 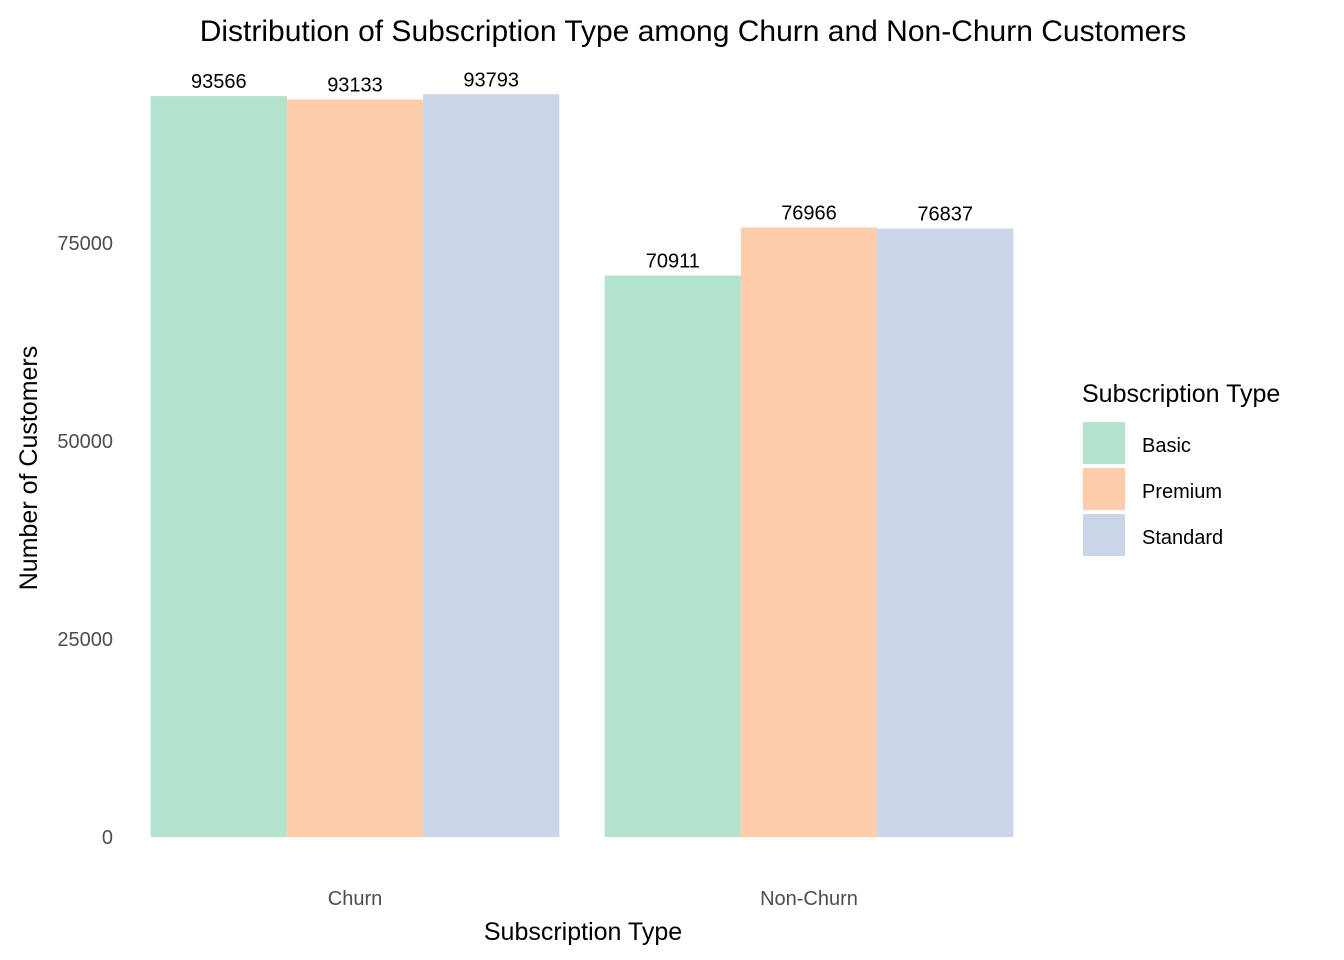 What do you see at coordinates (809, 899) in the screenshot?
I see `x-tick-label: Non-Churn` at bounding box center [809, 899].